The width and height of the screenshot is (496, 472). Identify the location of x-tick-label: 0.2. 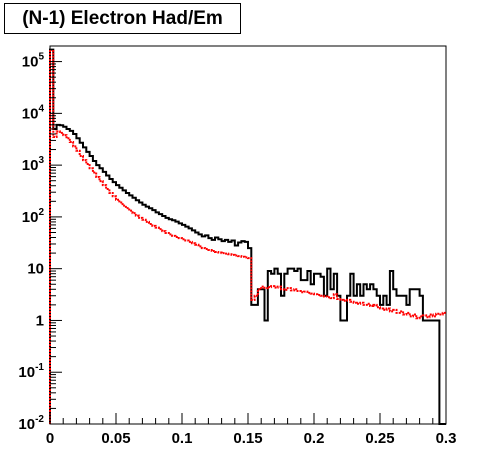
(314, 438).